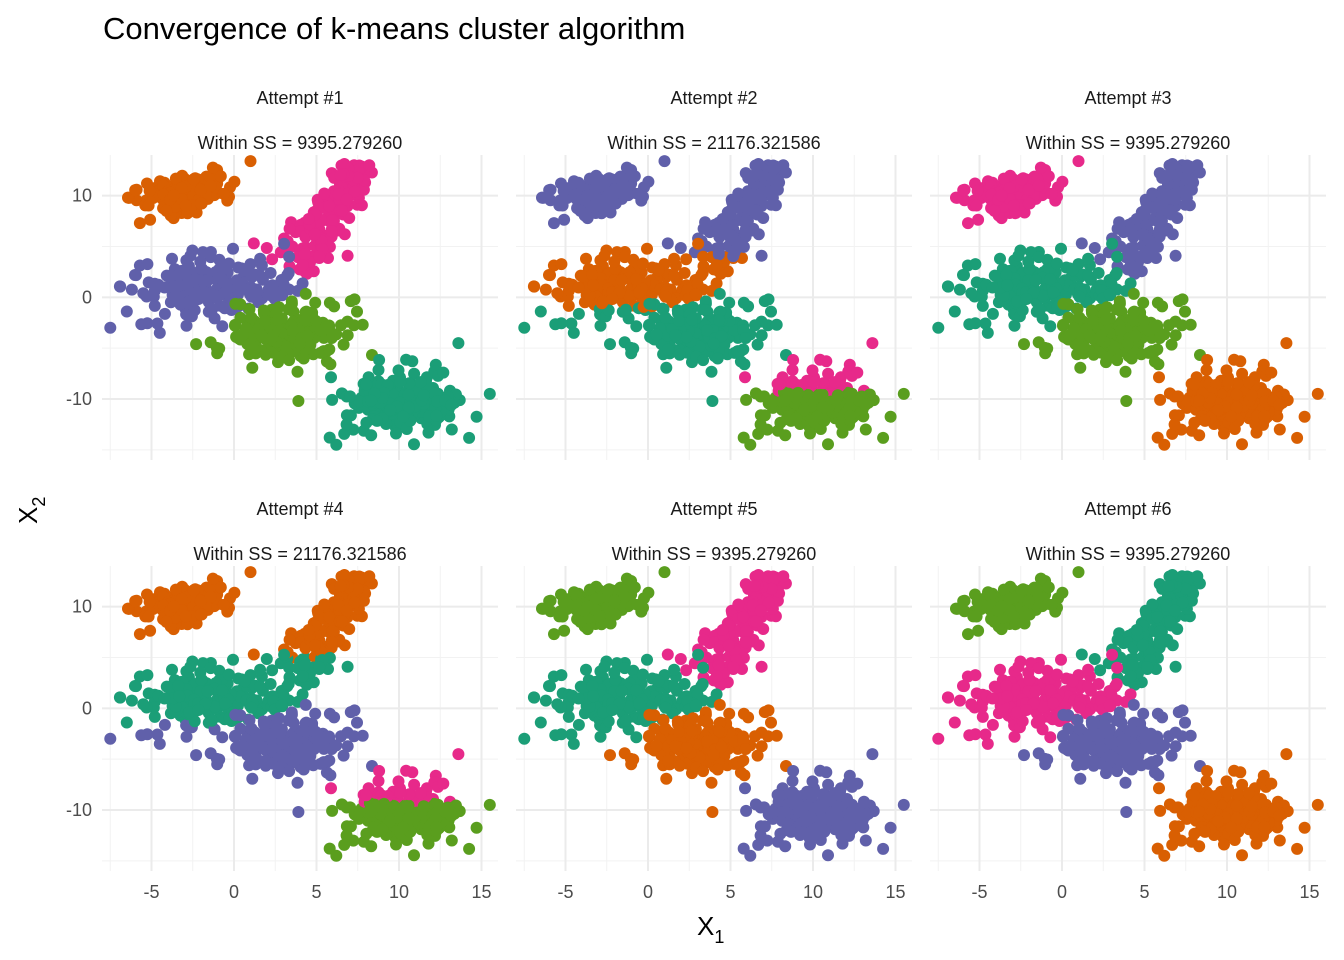  I want to click on strip-subtitle: Within SS = 9395.279260, so click(300, 143).